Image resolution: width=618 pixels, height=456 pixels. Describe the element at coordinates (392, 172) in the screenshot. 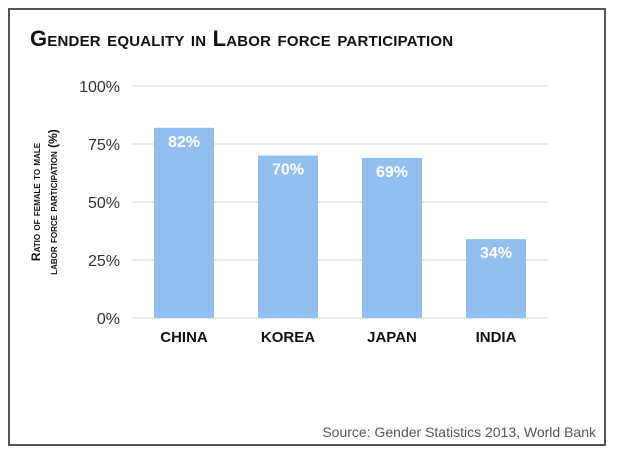

I see `bar-value-label: 69%` at that location.